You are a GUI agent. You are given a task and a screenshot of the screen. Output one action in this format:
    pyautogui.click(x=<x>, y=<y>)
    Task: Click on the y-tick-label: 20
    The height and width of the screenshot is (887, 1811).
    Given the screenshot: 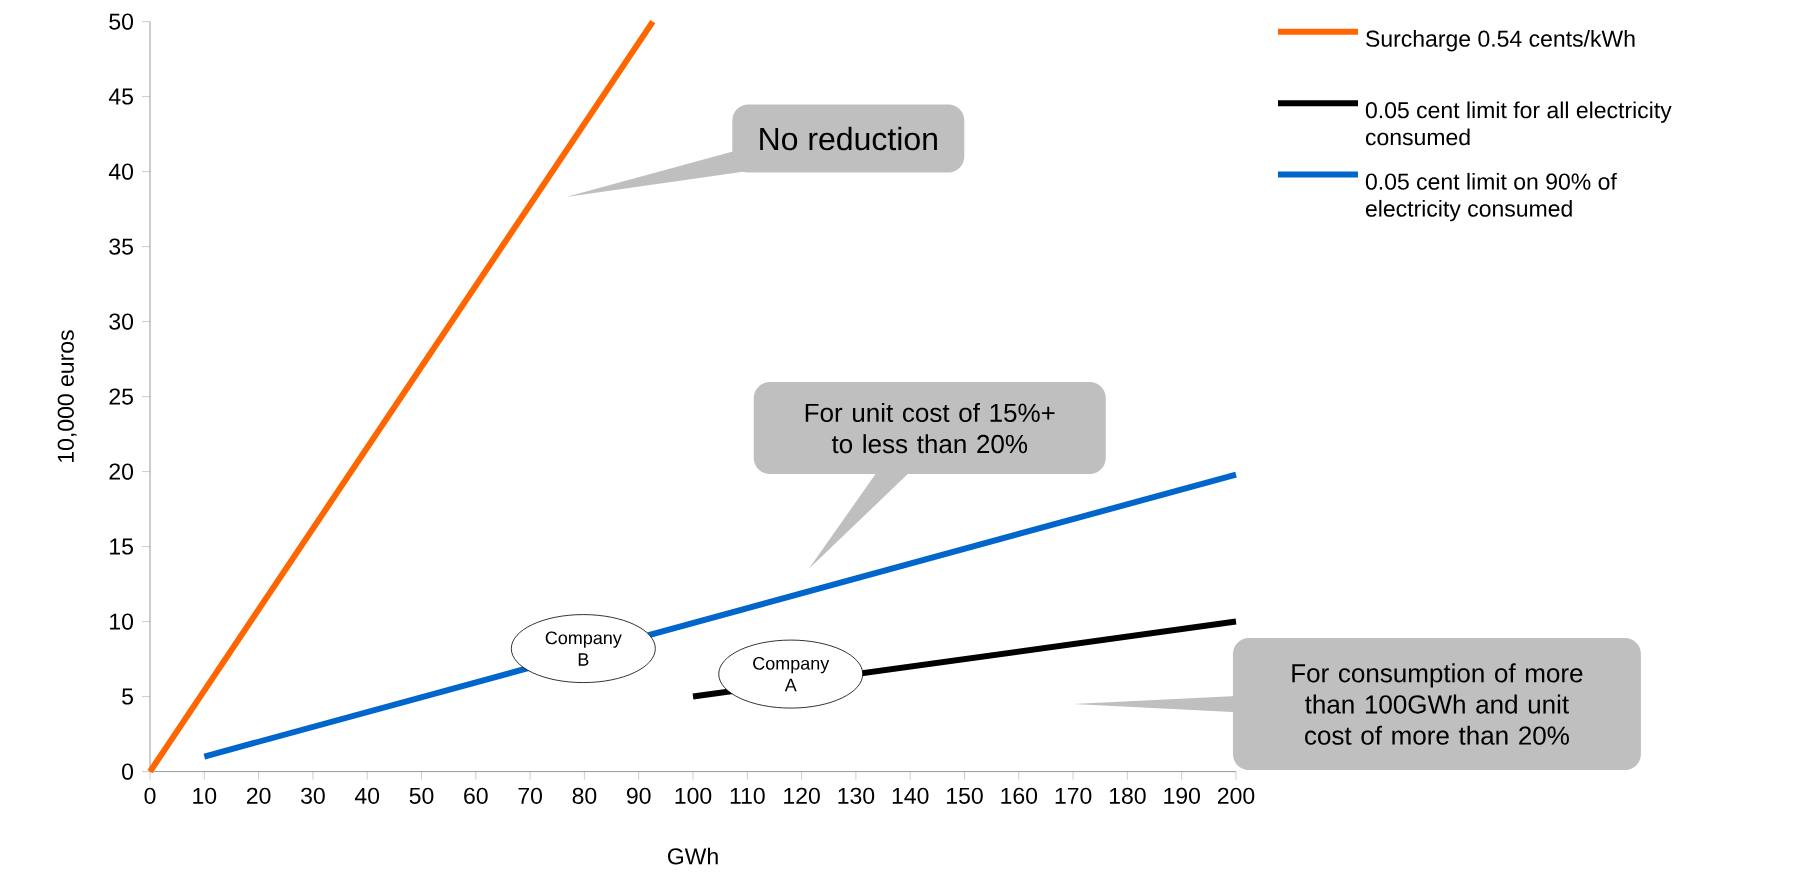 What is the action you would take?
    pyautogui.click(x=121, y=471)
    